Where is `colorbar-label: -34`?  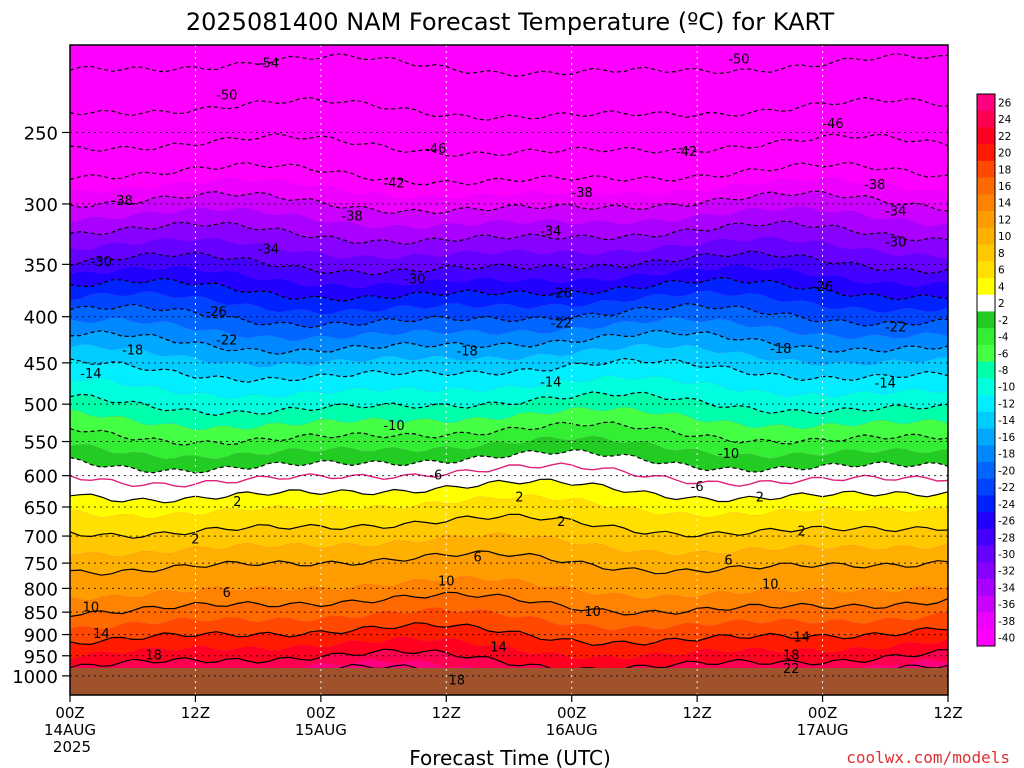
colorbar-label: -34 is located at coordinates (1006, 588).